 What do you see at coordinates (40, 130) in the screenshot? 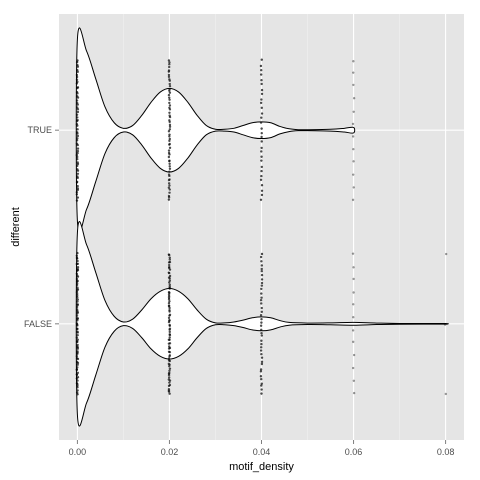
I see `y-tick-label: TRUE` at bounding box center [40, 130].